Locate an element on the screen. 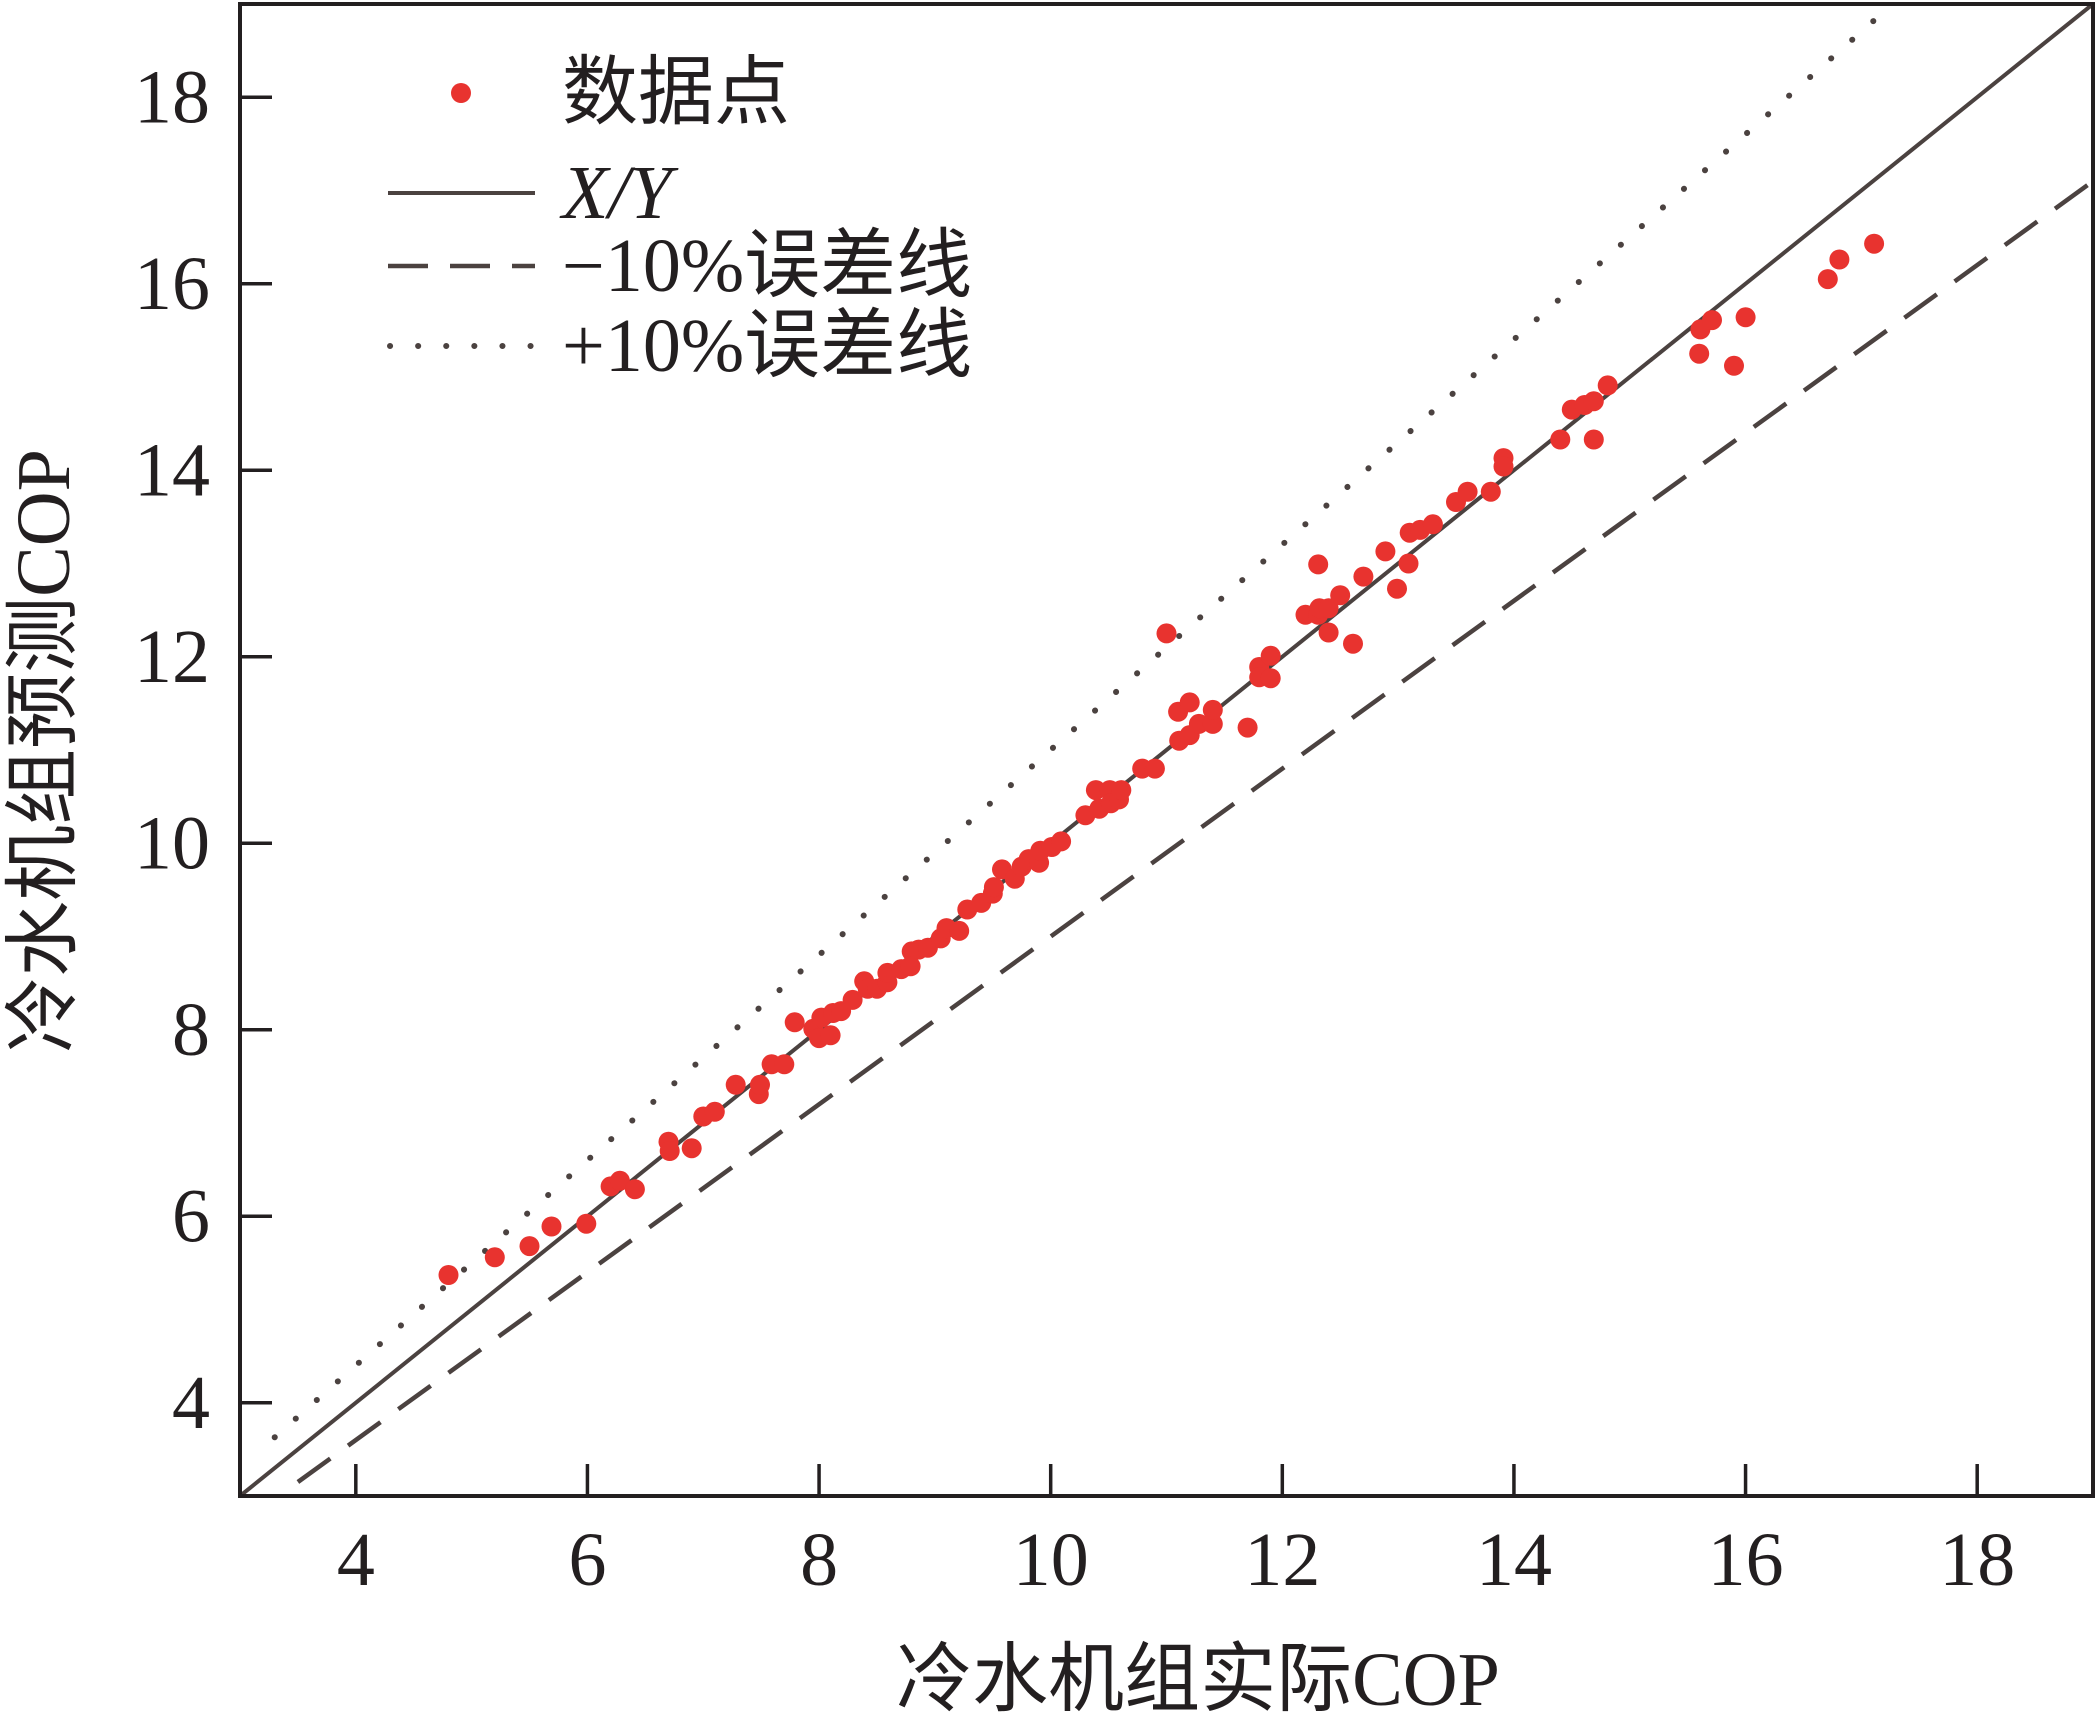  x-tick-label: 14 is located at coordinates (1514, 1560).